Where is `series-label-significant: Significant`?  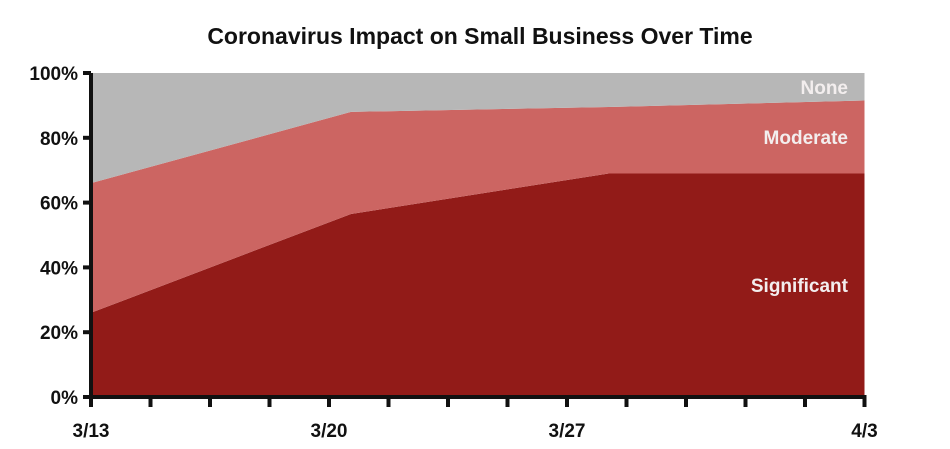 series-label-significant: Significant is located at coordinates (800, 286).